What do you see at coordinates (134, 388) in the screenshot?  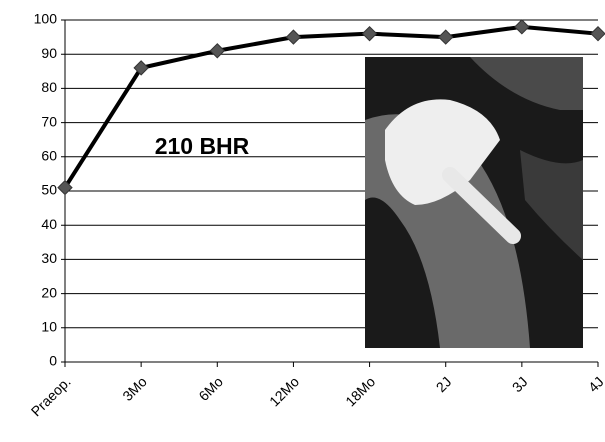 I see `x-tick-label: 3Mo` at bounding box center [134, 388].